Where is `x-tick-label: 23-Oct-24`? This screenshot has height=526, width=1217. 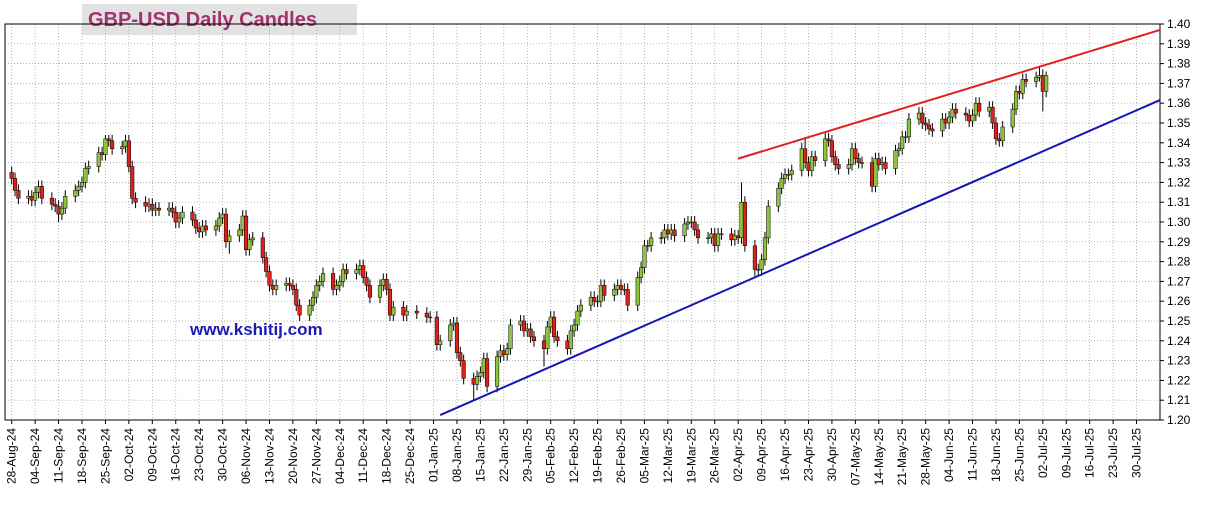 x-tick-label: 23-Oct-24 is located at coordinates (199, 455).